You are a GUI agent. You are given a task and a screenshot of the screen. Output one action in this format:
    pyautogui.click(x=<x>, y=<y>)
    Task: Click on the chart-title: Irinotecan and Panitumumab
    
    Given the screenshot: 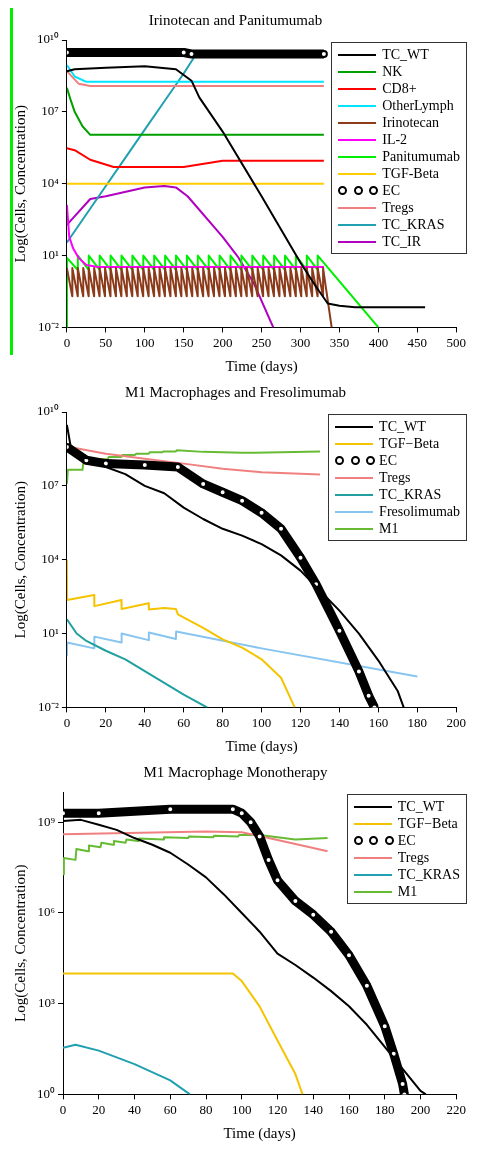 What is the action you would take?
    pyautogui.click(x=235, y=19)
    